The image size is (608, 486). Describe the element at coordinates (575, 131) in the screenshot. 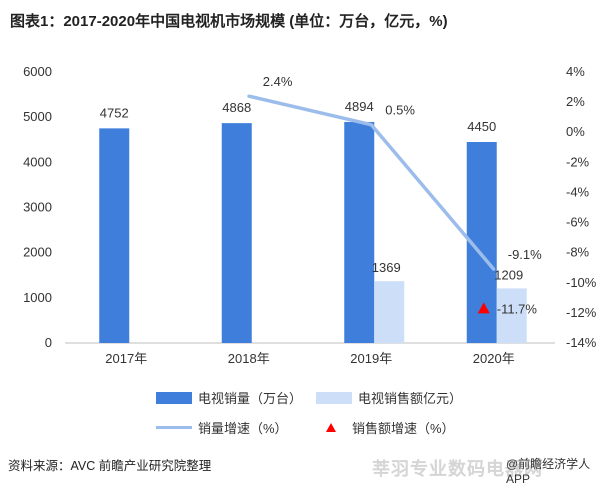

I see `right-axis-tick-label: 0%` at that location.